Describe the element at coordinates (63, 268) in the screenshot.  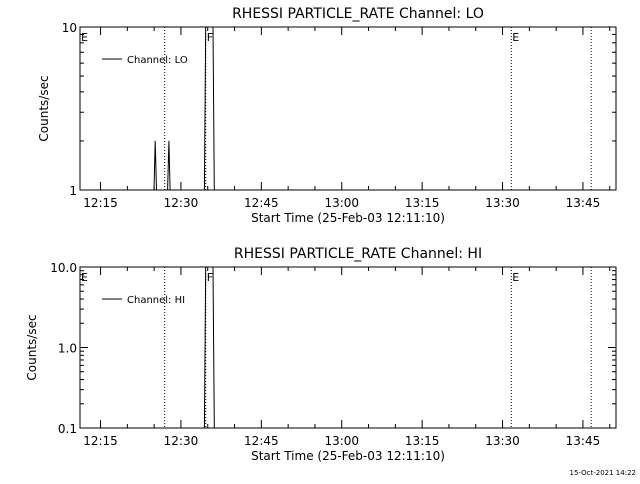
I see `y-tick-label: 10.0` at that location.